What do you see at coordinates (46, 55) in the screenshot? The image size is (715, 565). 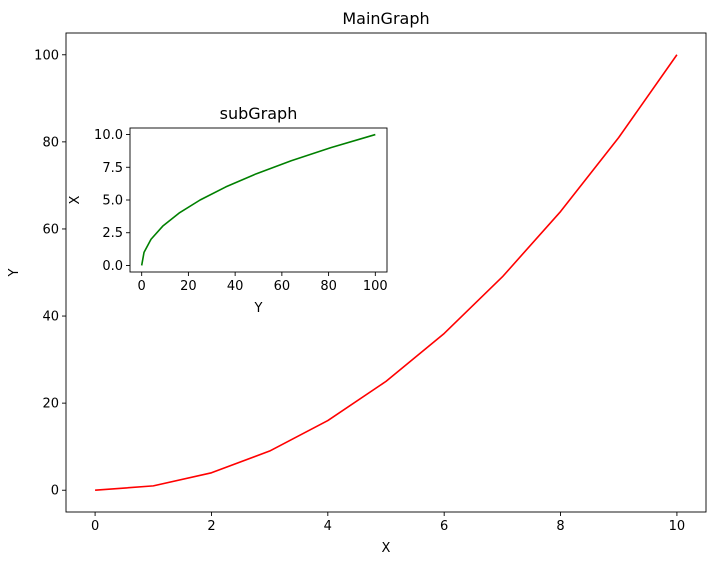 I see `main-y-tick-label-5: 100` at bounding box center [46, 55].